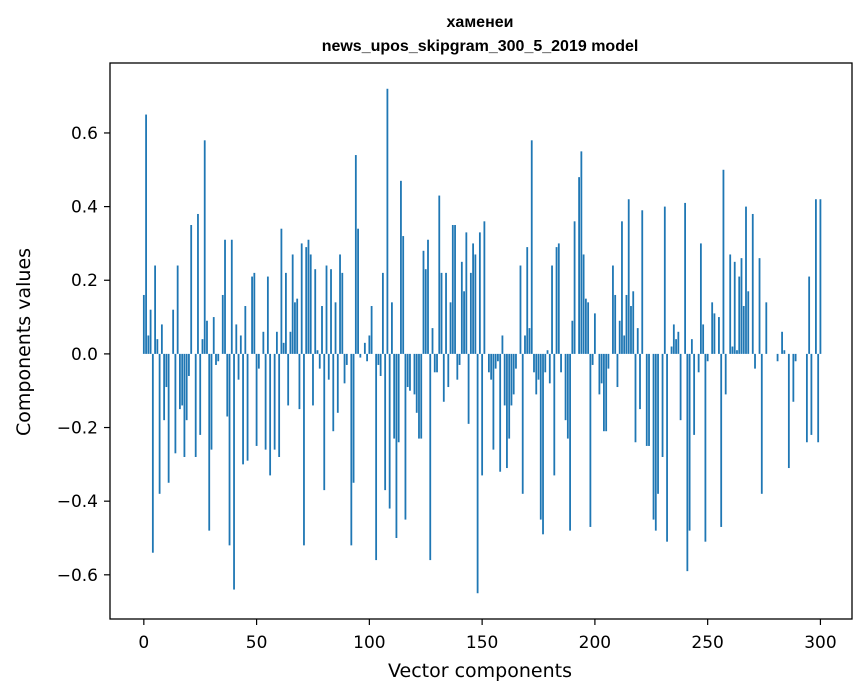  Describe the element at coordinates (84, 134) in the screenshot. I see `y-tick-label: 0.6` at that location.